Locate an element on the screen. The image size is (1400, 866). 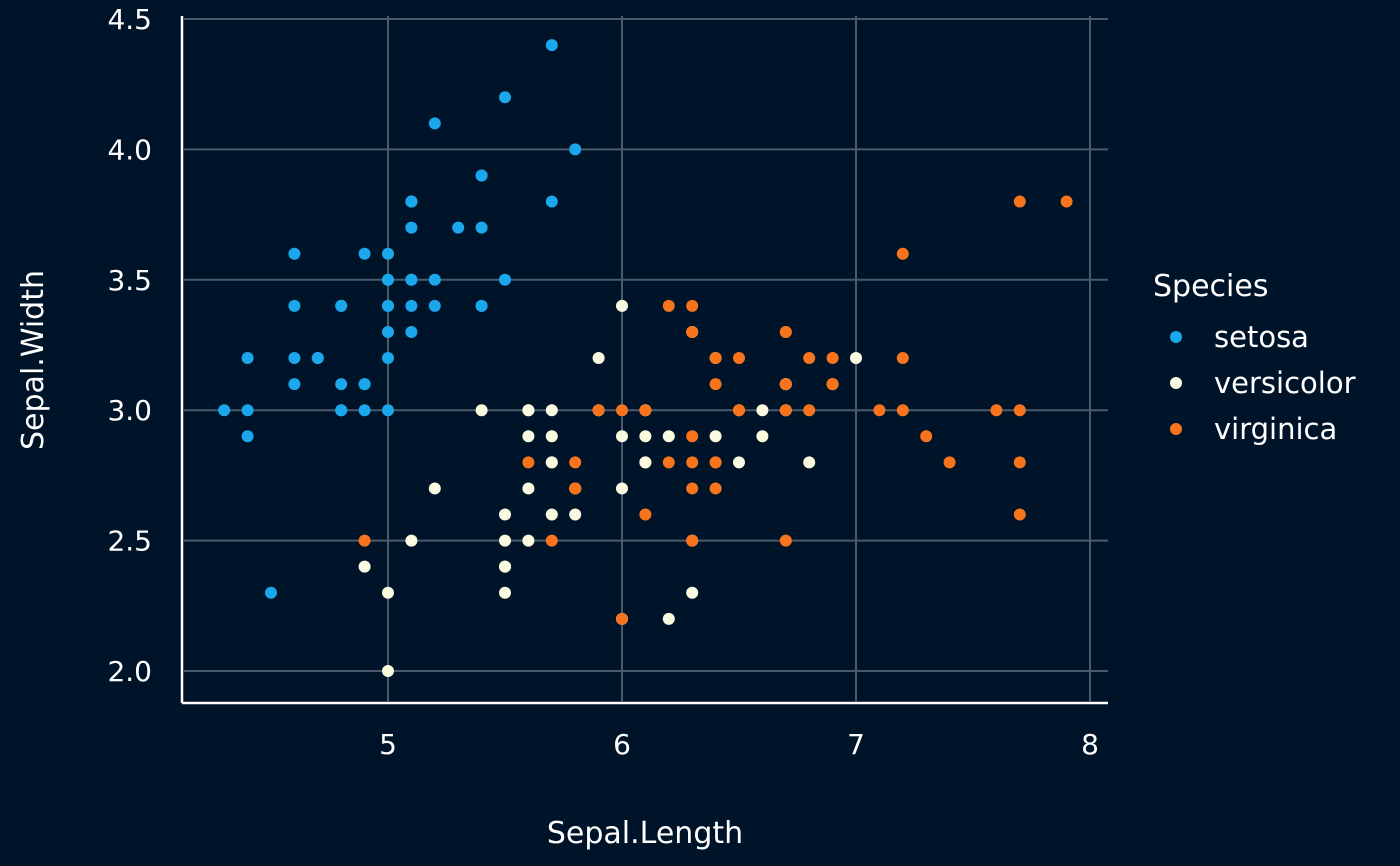
y-tick-label: 2.5 is located at coordinates (129, 541).